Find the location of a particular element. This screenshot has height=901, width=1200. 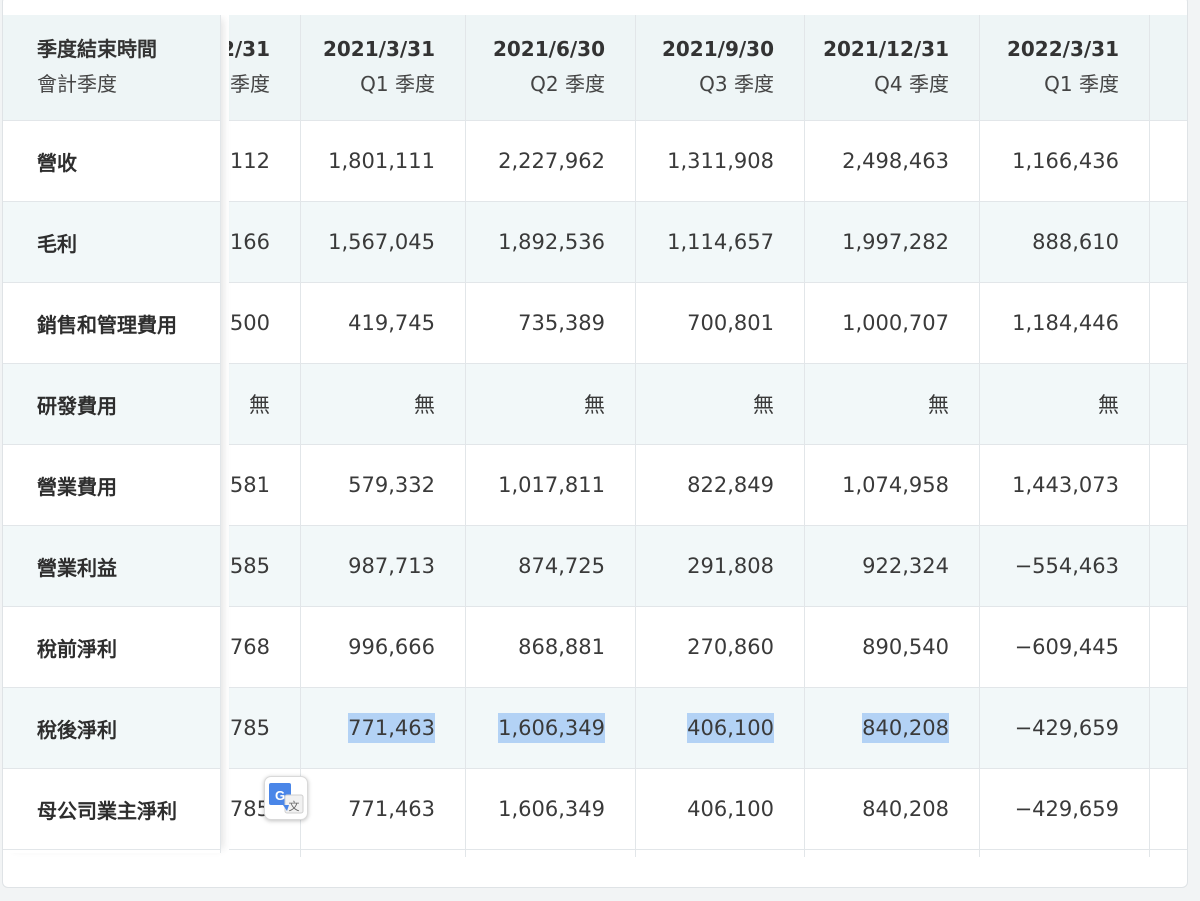

row-label: 營業費用 is located at coordinates (111, 485).